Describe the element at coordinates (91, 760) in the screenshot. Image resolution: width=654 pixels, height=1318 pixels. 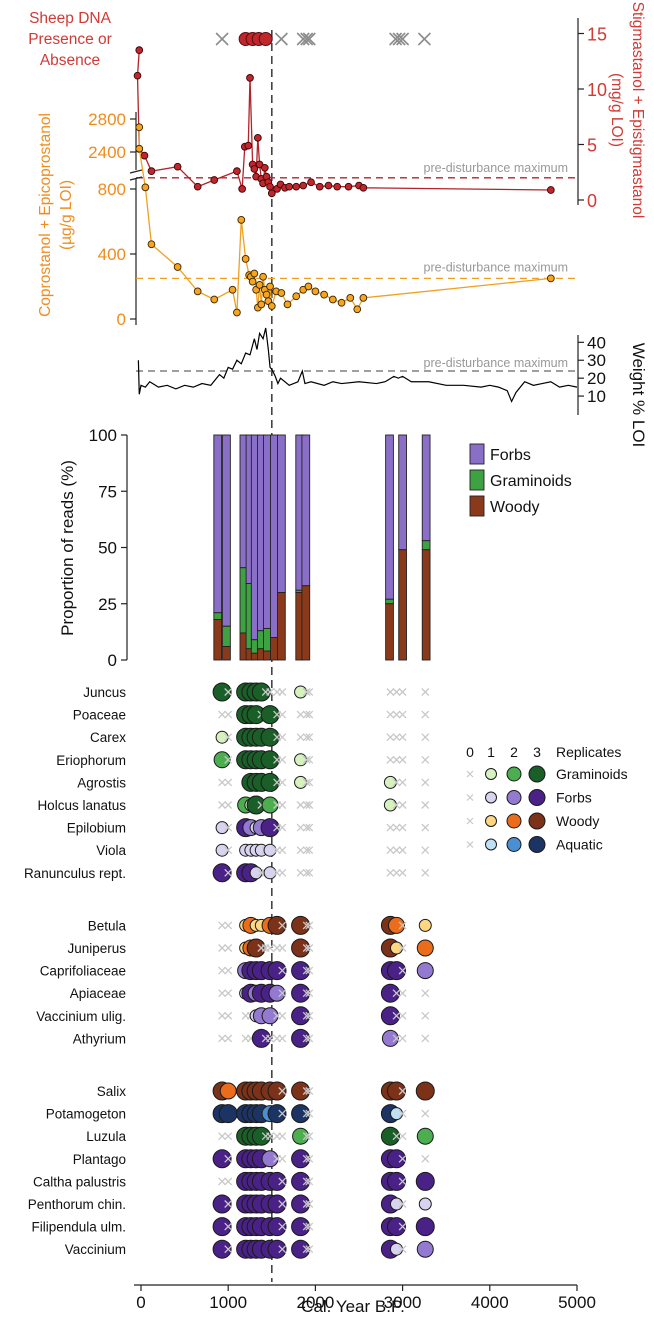
I see `taxon-label: Eriophorum` at that location.